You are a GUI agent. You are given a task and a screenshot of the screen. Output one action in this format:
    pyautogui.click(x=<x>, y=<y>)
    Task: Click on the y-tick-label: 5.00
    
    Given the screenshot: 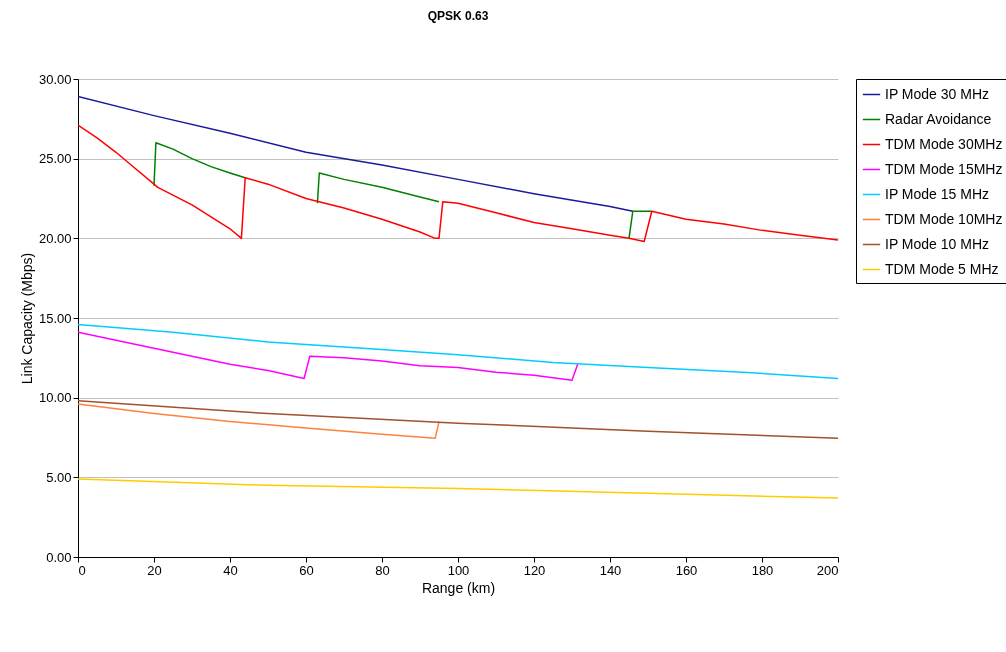 What is the action you would take?
    pyautogui.click(x=59, y=477)
    